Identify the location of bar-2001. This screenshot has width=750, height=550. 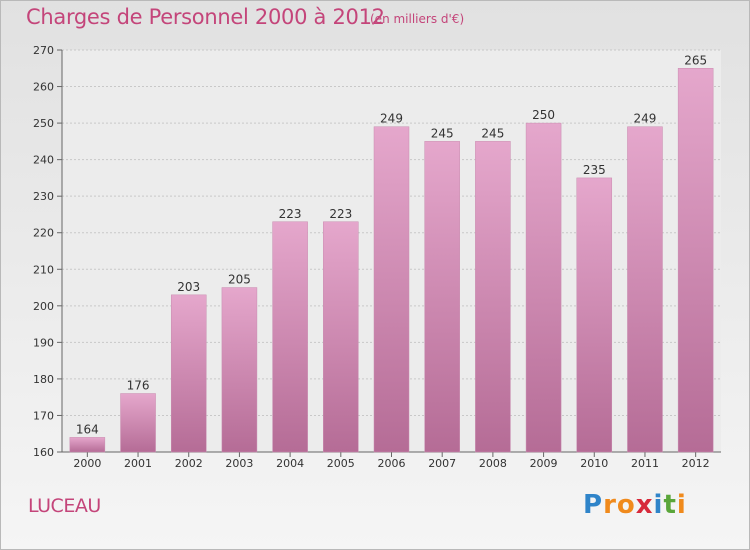
(138, 423).